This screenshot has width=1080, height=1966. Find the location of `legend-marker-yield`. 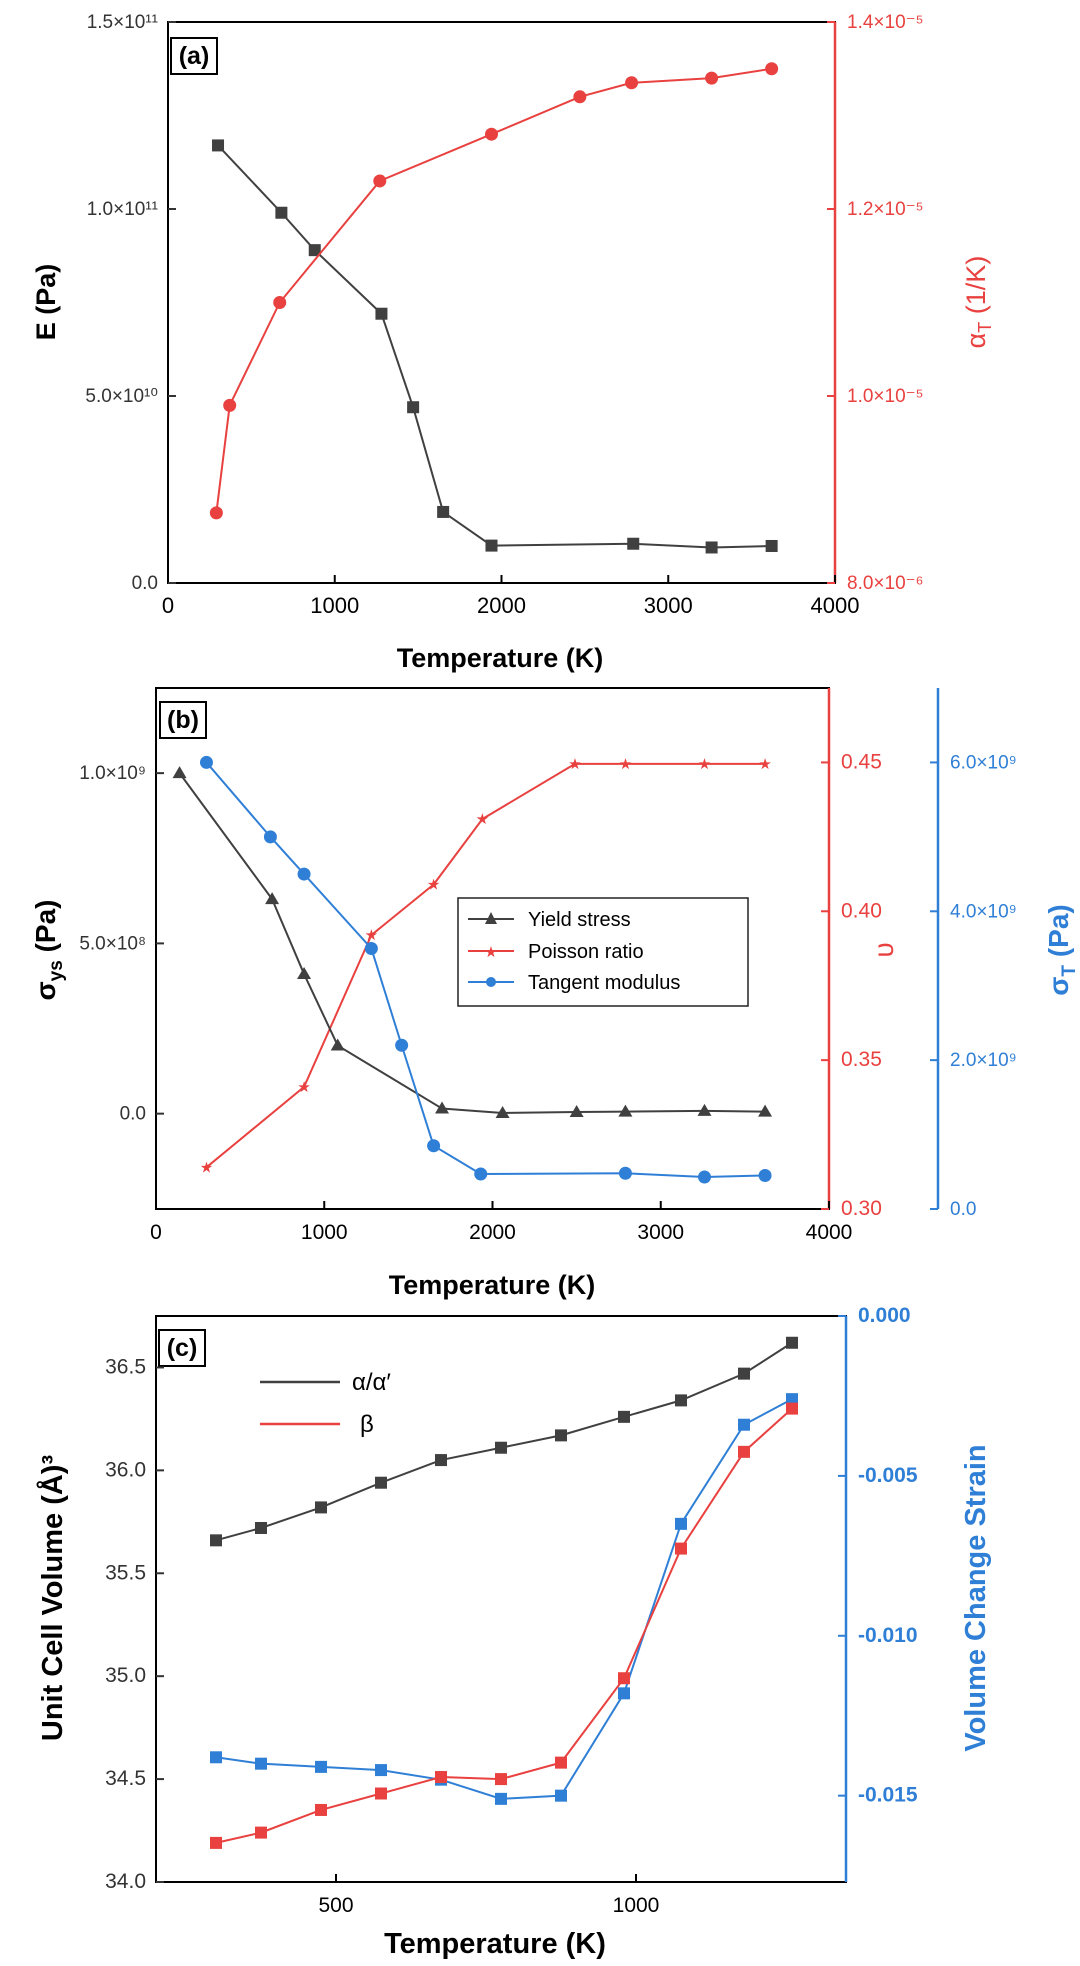

legend-marker-yield is located at coordinates (491, 918).